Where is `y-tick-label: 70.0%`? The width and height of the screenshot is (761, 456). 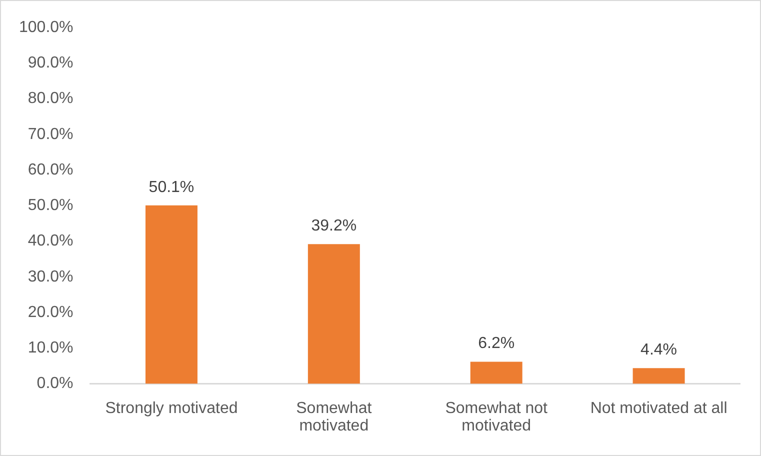
y-tick-label: 70.0% is located at coordinates (51, 134).